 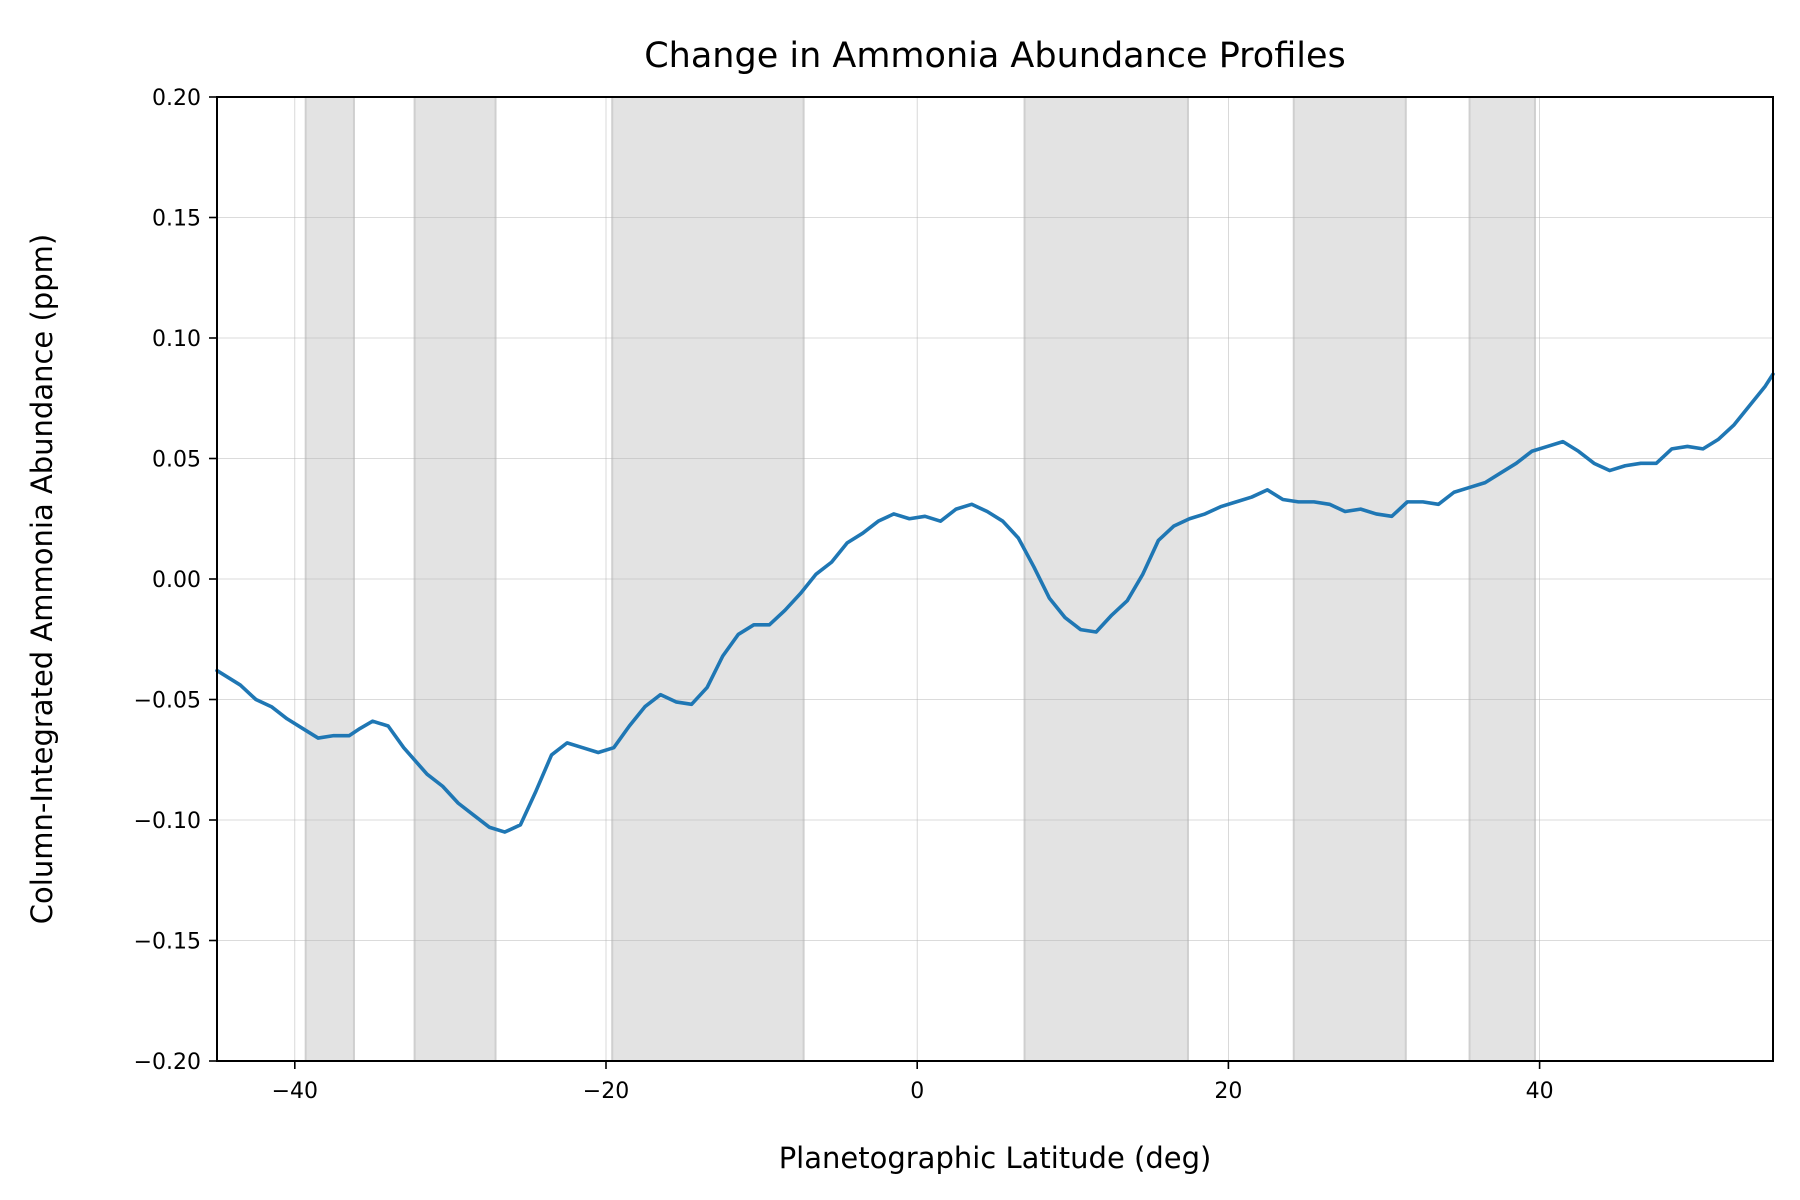 I want to click on y-tick-label: −0.20, so click(x=167, y=1062).